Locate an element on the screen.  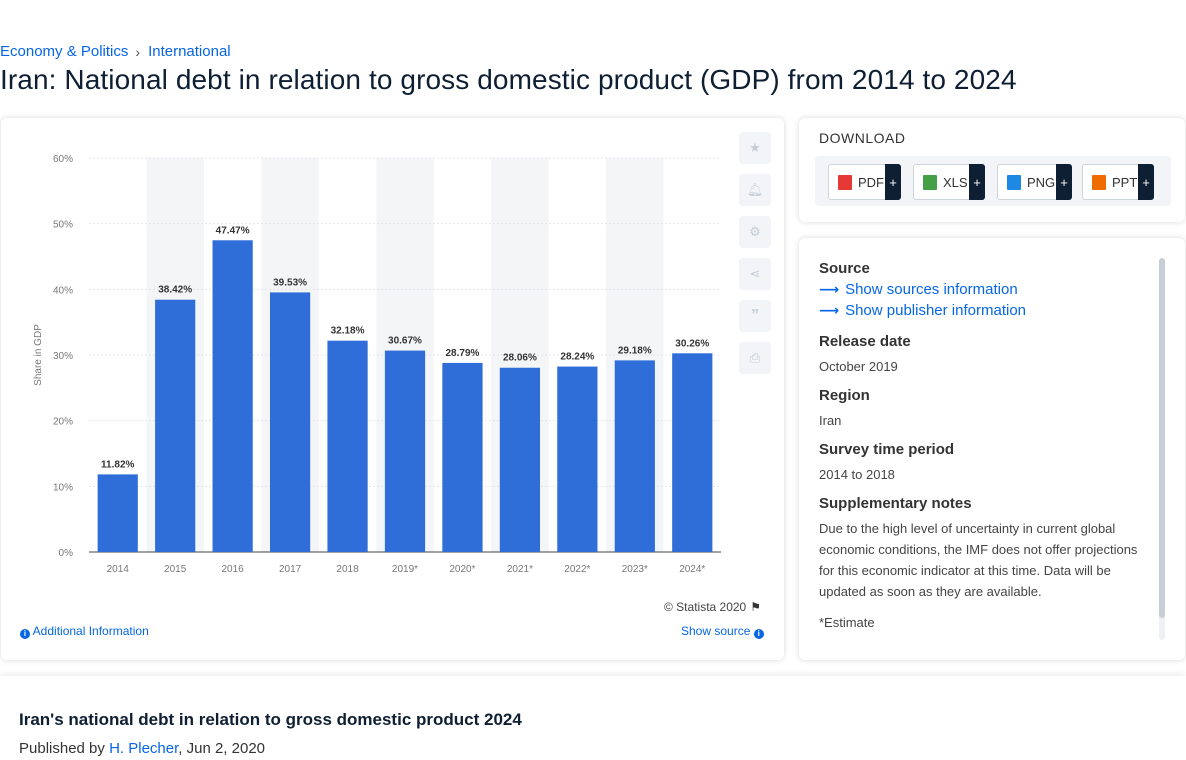
y-tick-label: 30% is located at coordinates (63, 356).